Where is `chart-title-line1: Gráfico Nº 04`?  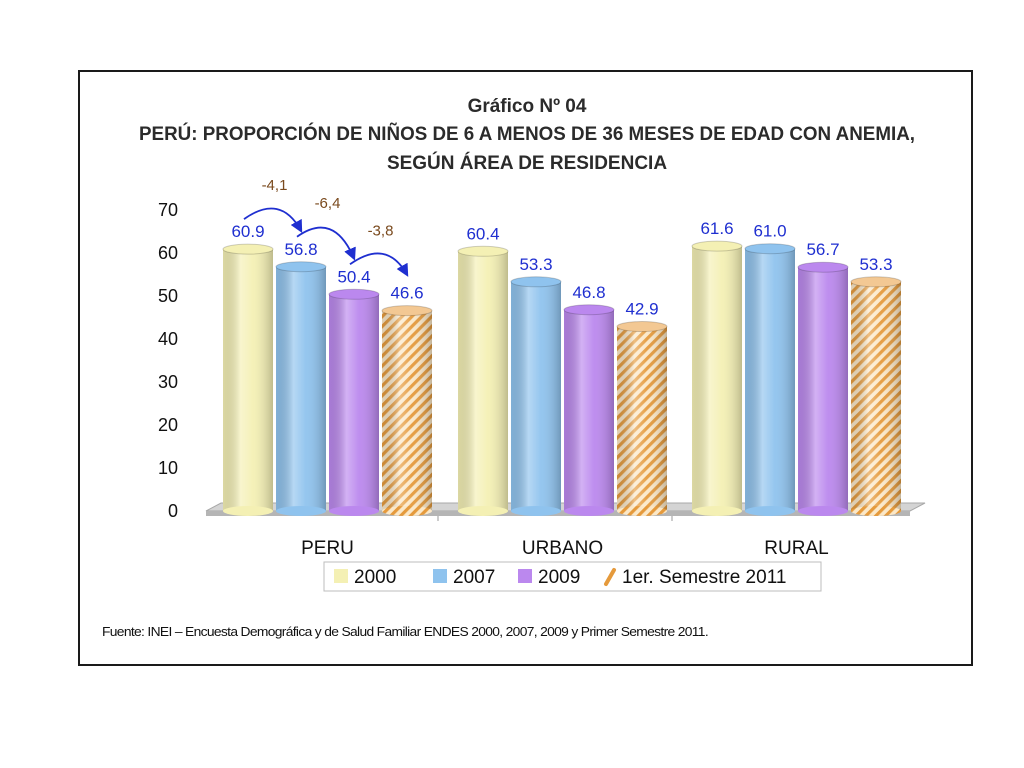
chart-title-line1: Gráfico Nº 04 is located at coordinates (527, 106).